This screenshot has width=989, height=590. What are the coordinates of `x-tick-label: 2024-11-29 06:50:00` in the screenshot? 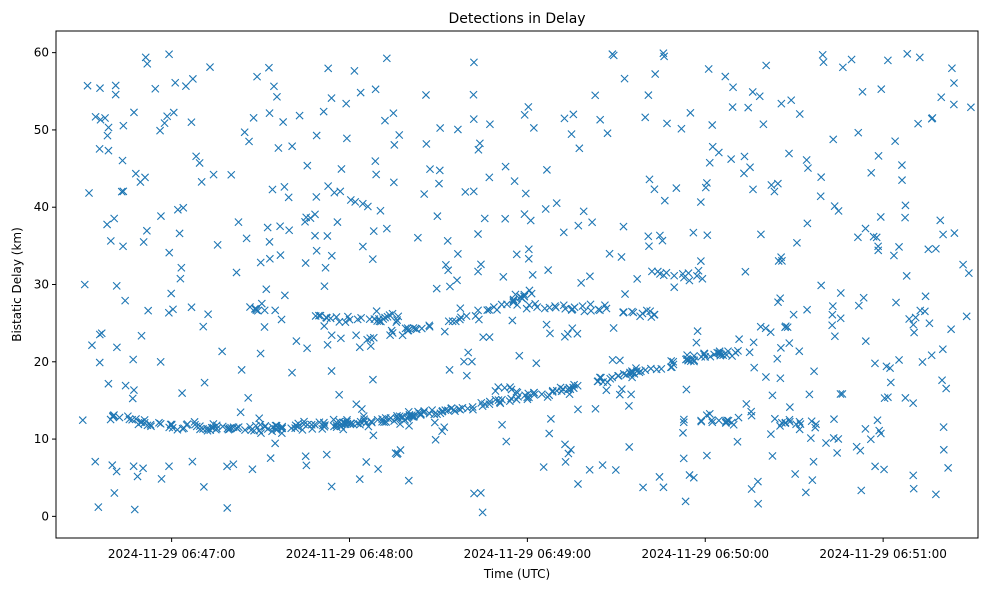 It's located at (705, 554).